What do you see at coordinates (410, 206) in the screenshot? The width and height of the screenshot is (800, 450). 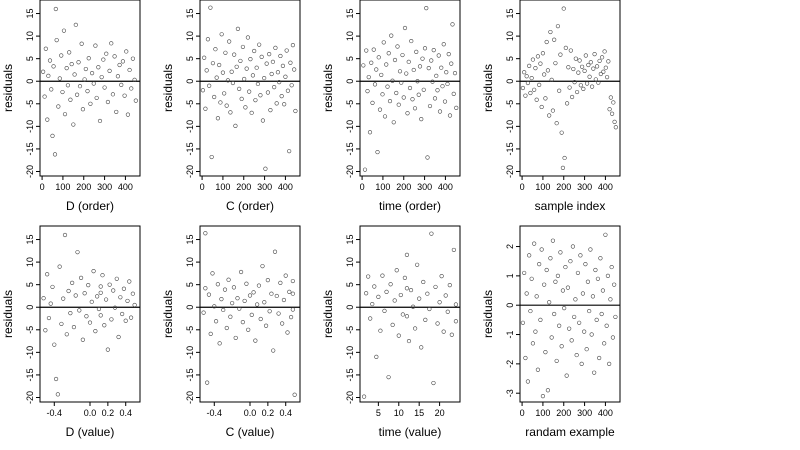 I see `x-axis-title: time (order)` at bounding box center [410, 206].